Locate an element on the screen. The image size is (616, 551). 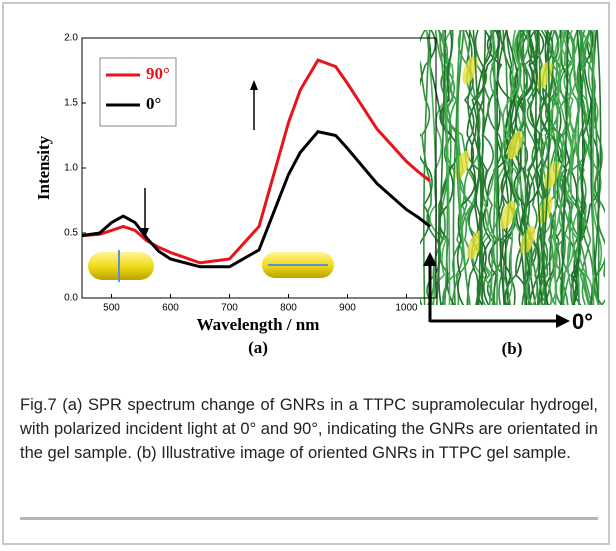
y-tick-label: 2.0 is located at coordinates (71, 38).